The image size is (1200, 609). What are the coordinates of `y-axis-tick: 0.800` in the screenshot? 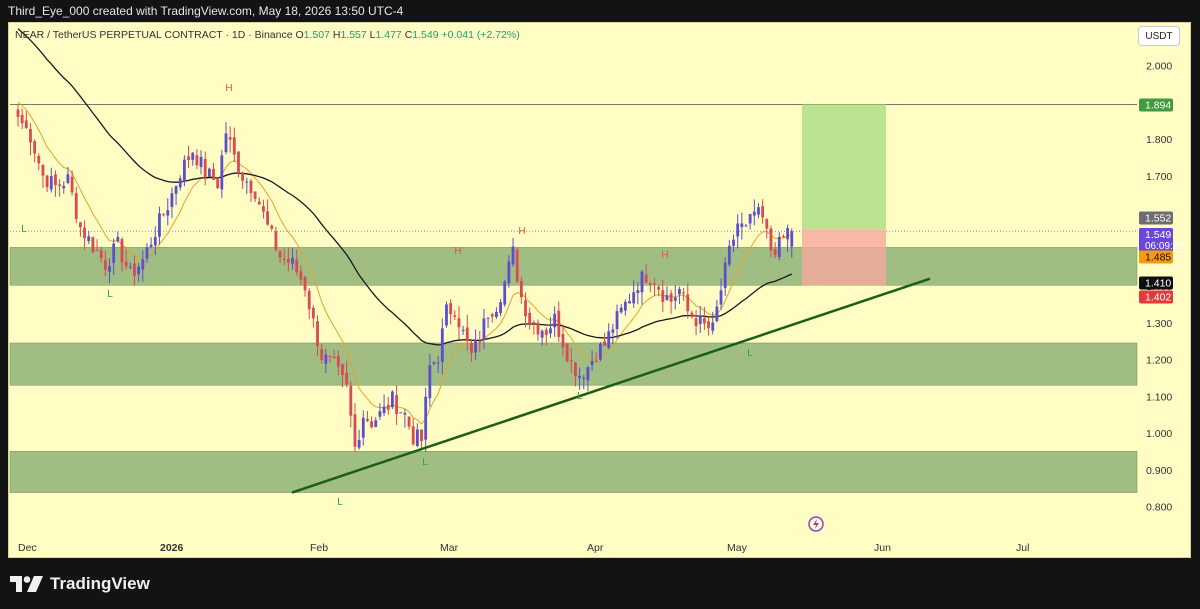 It's located at (1159, 508).